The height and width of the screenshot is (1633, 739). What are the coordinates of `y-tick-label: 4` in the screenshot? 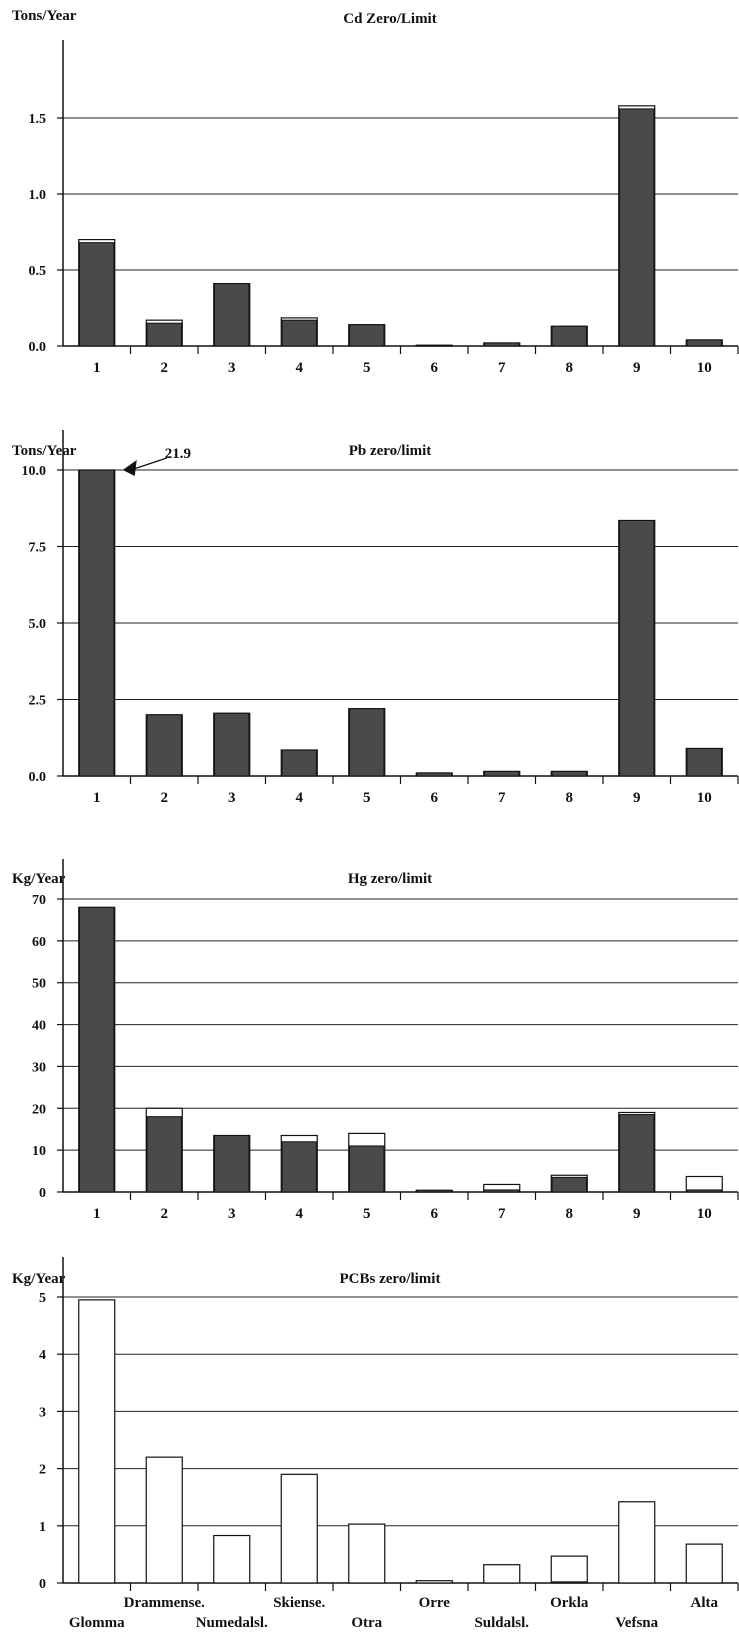 It's located at (42, 1355).